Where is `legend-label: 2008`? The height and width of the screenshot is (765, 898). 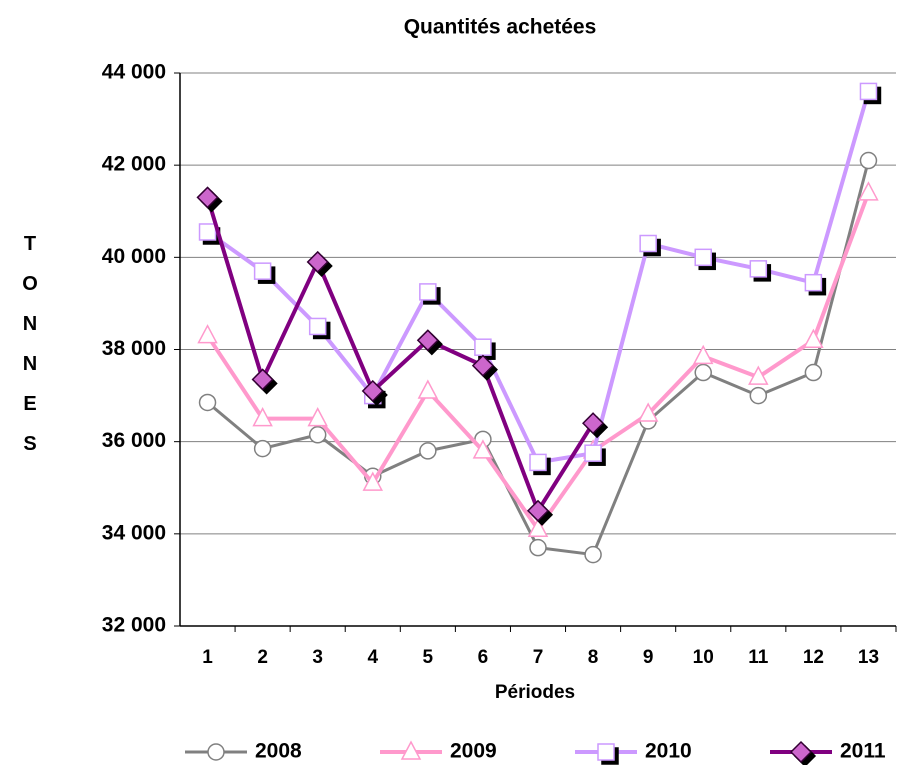
legend-label: 2008 is located at coordinates (278, 751).